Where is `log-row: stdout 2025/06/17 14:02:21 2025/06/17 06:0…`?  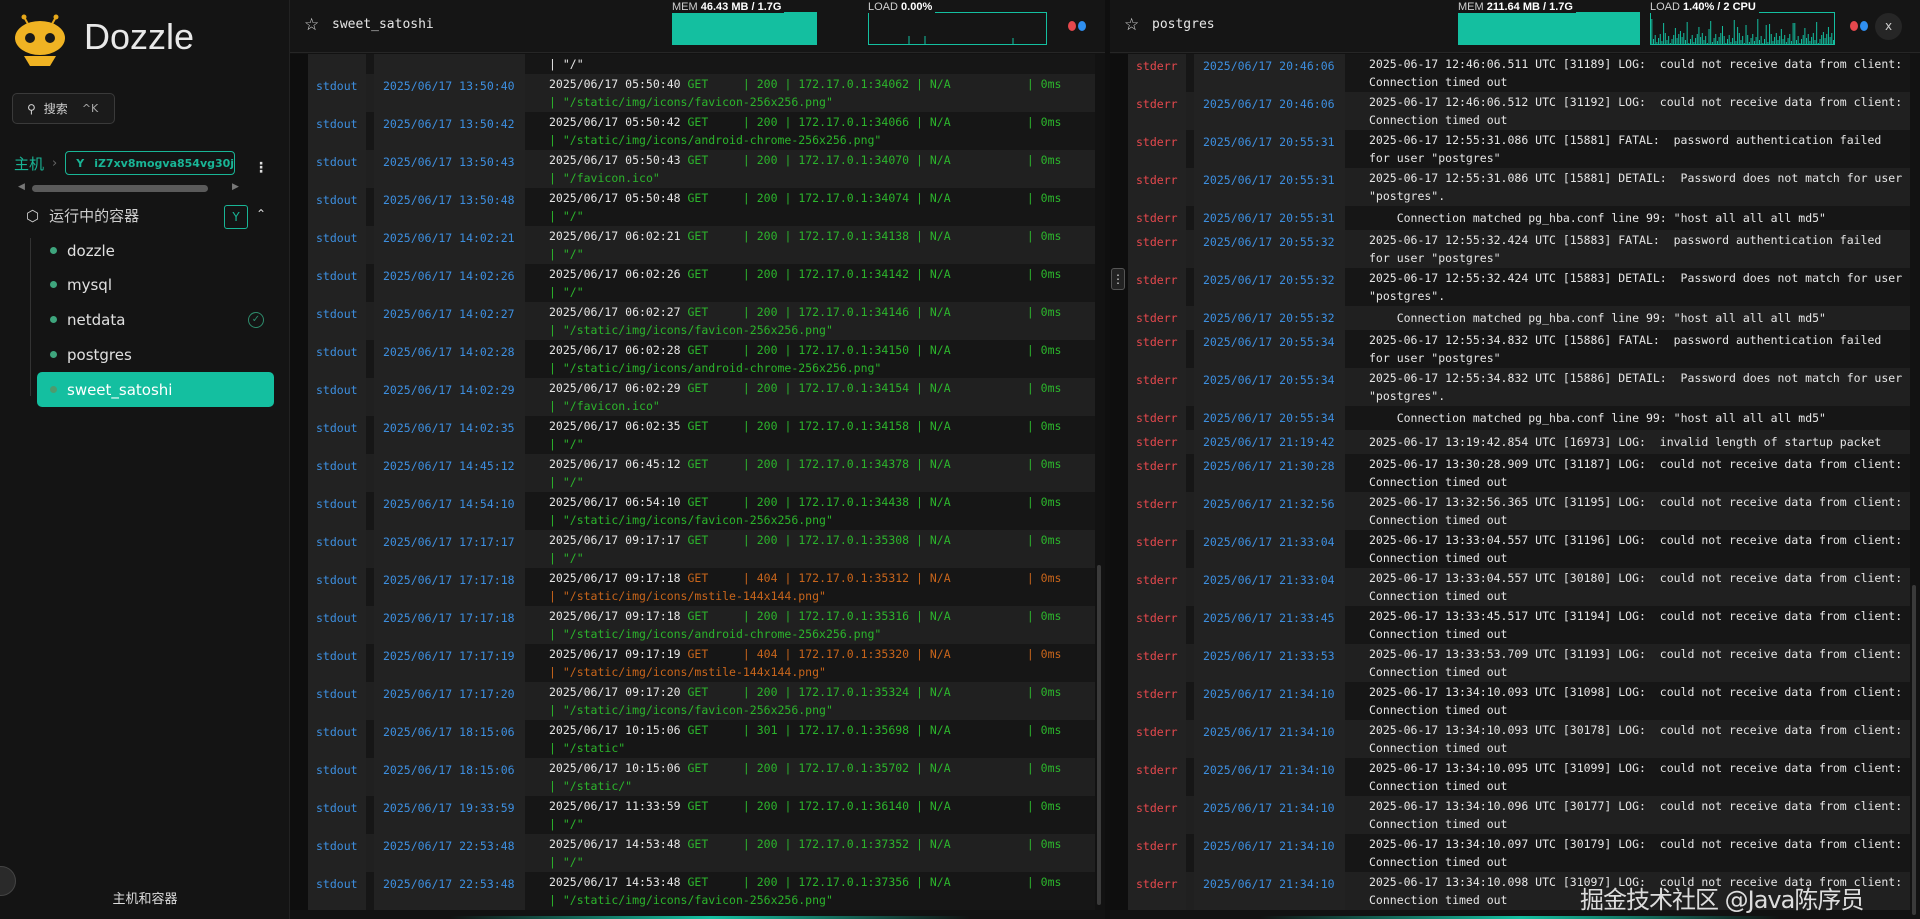 log-row: stdout 2025/06/17 14:02:21 2025/06/17 06:0… is located at coordinates (692, 245).